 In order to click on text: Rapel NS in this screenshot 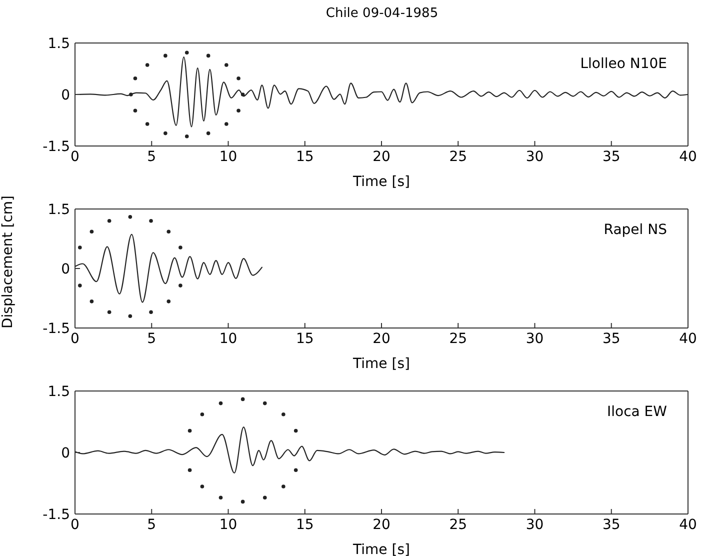, I will do `click(635, 230)`.